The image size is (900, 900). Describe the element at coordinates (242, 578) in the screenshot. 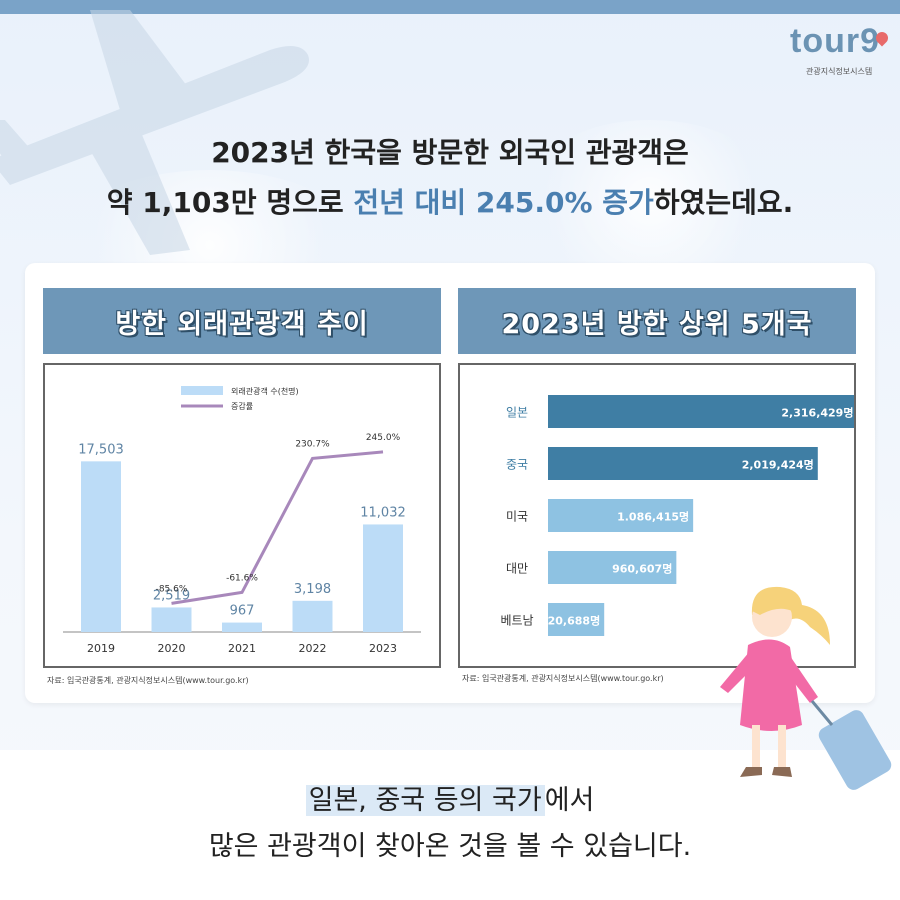

I see `growth-rate-label: -61.6%` at that location.